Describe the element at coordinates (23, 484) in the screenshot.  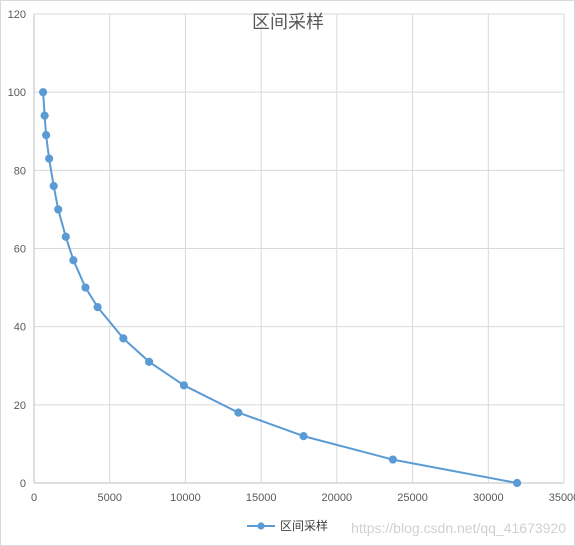
I see `y-tick-label: 0` at that location.